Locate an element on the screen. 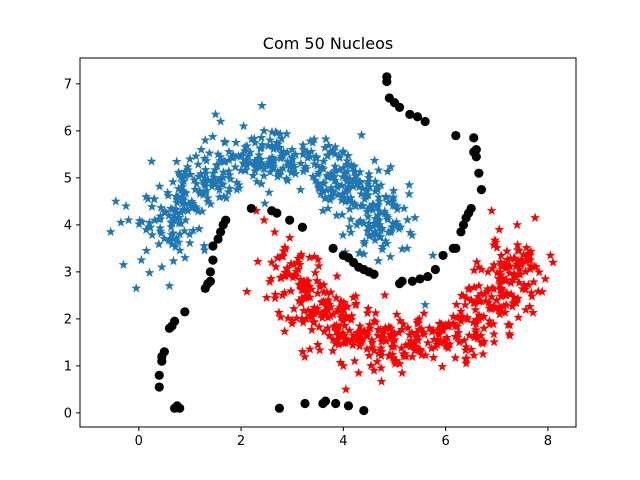 The image size is (640, 480). y-tick-label: 0 is located at coordinates (68, 413).